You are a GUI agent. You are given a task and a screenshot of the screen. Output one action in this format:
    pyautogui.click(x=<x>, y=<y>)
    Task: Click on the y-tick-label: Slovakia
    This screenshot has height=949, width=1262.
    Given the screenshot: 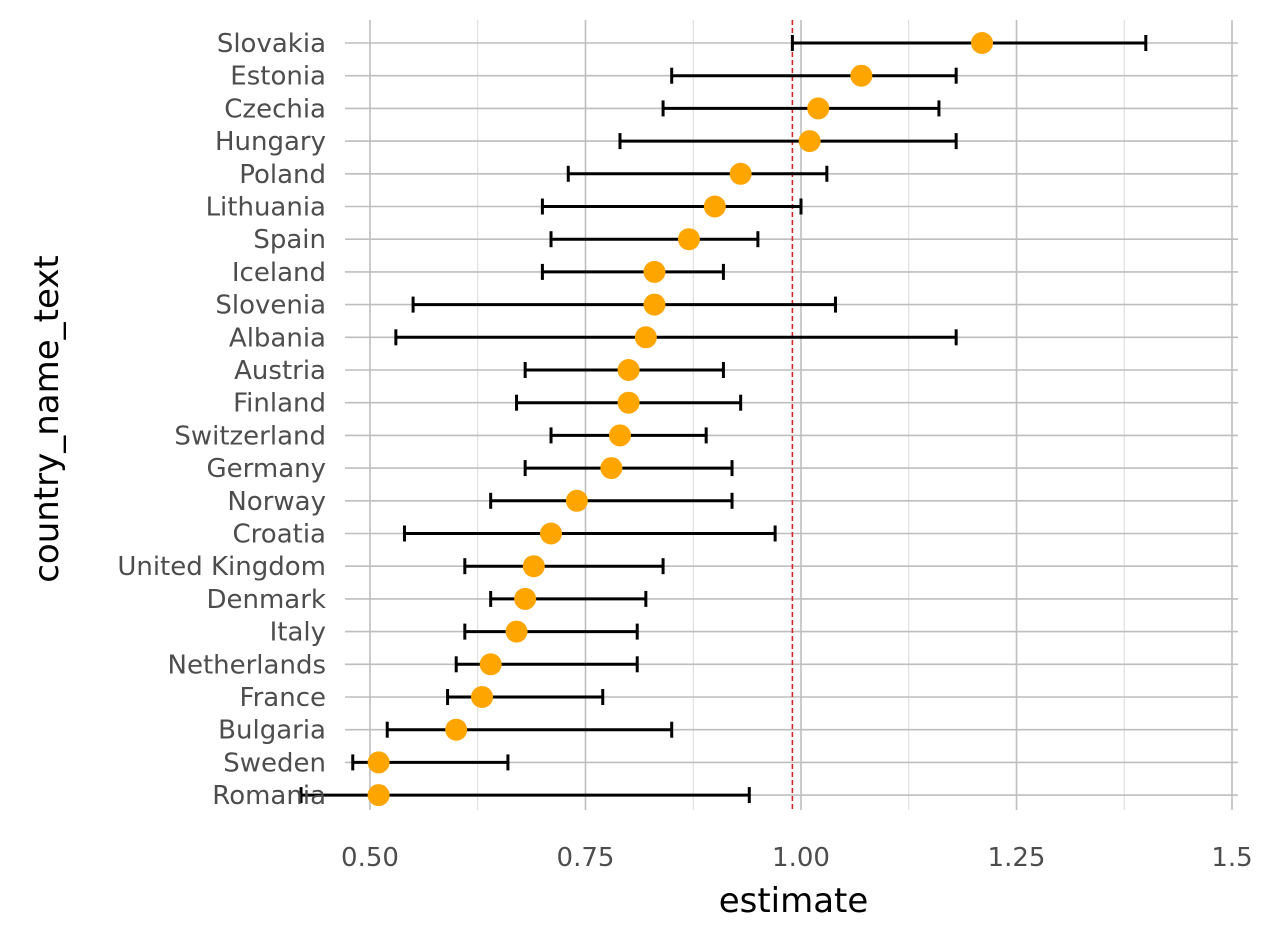 What is the action you would take?
    pyautogui.click(x=271, y=44)
    